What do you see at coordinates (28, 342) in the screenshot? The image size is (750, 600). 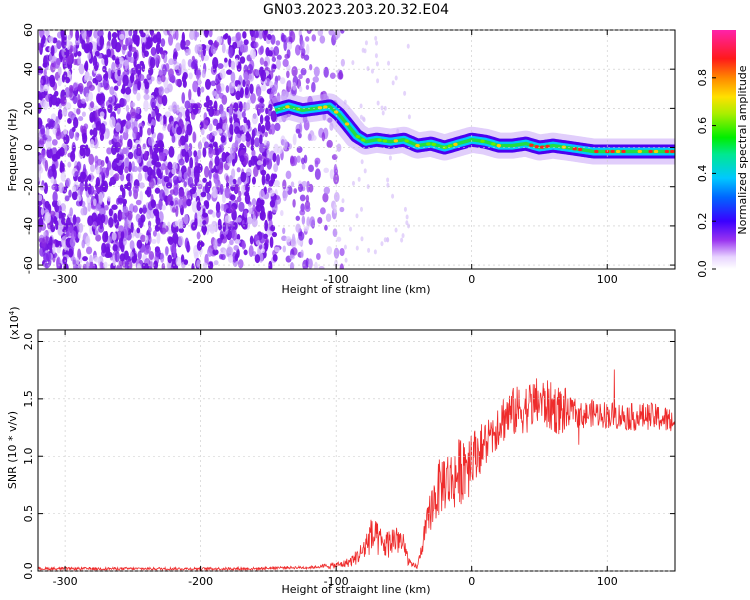 I see `y-tick-label: 2.0` at bounding box center [28, 342].